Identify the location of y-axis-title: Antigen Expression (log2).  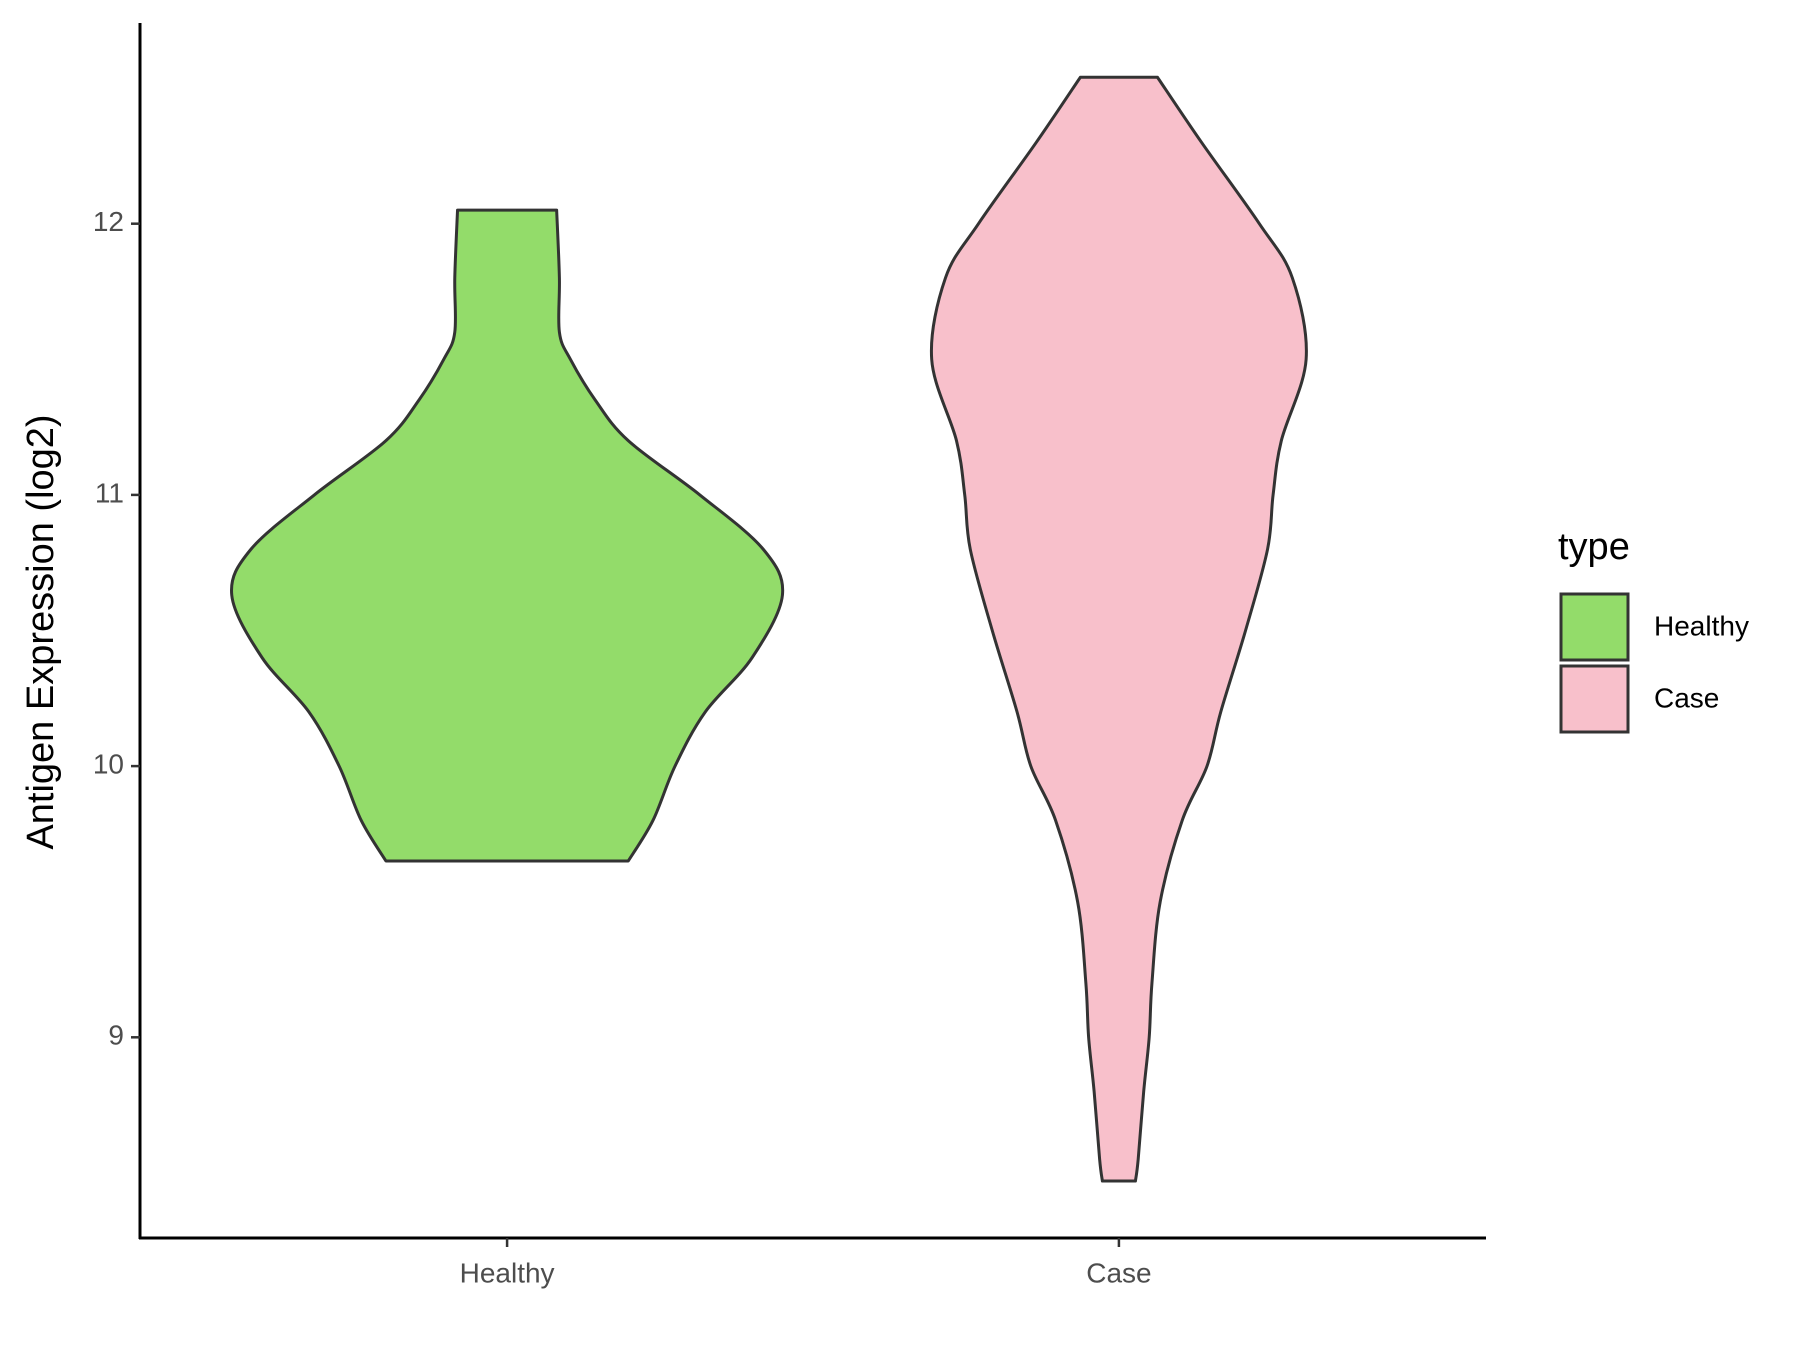
(41, 631).